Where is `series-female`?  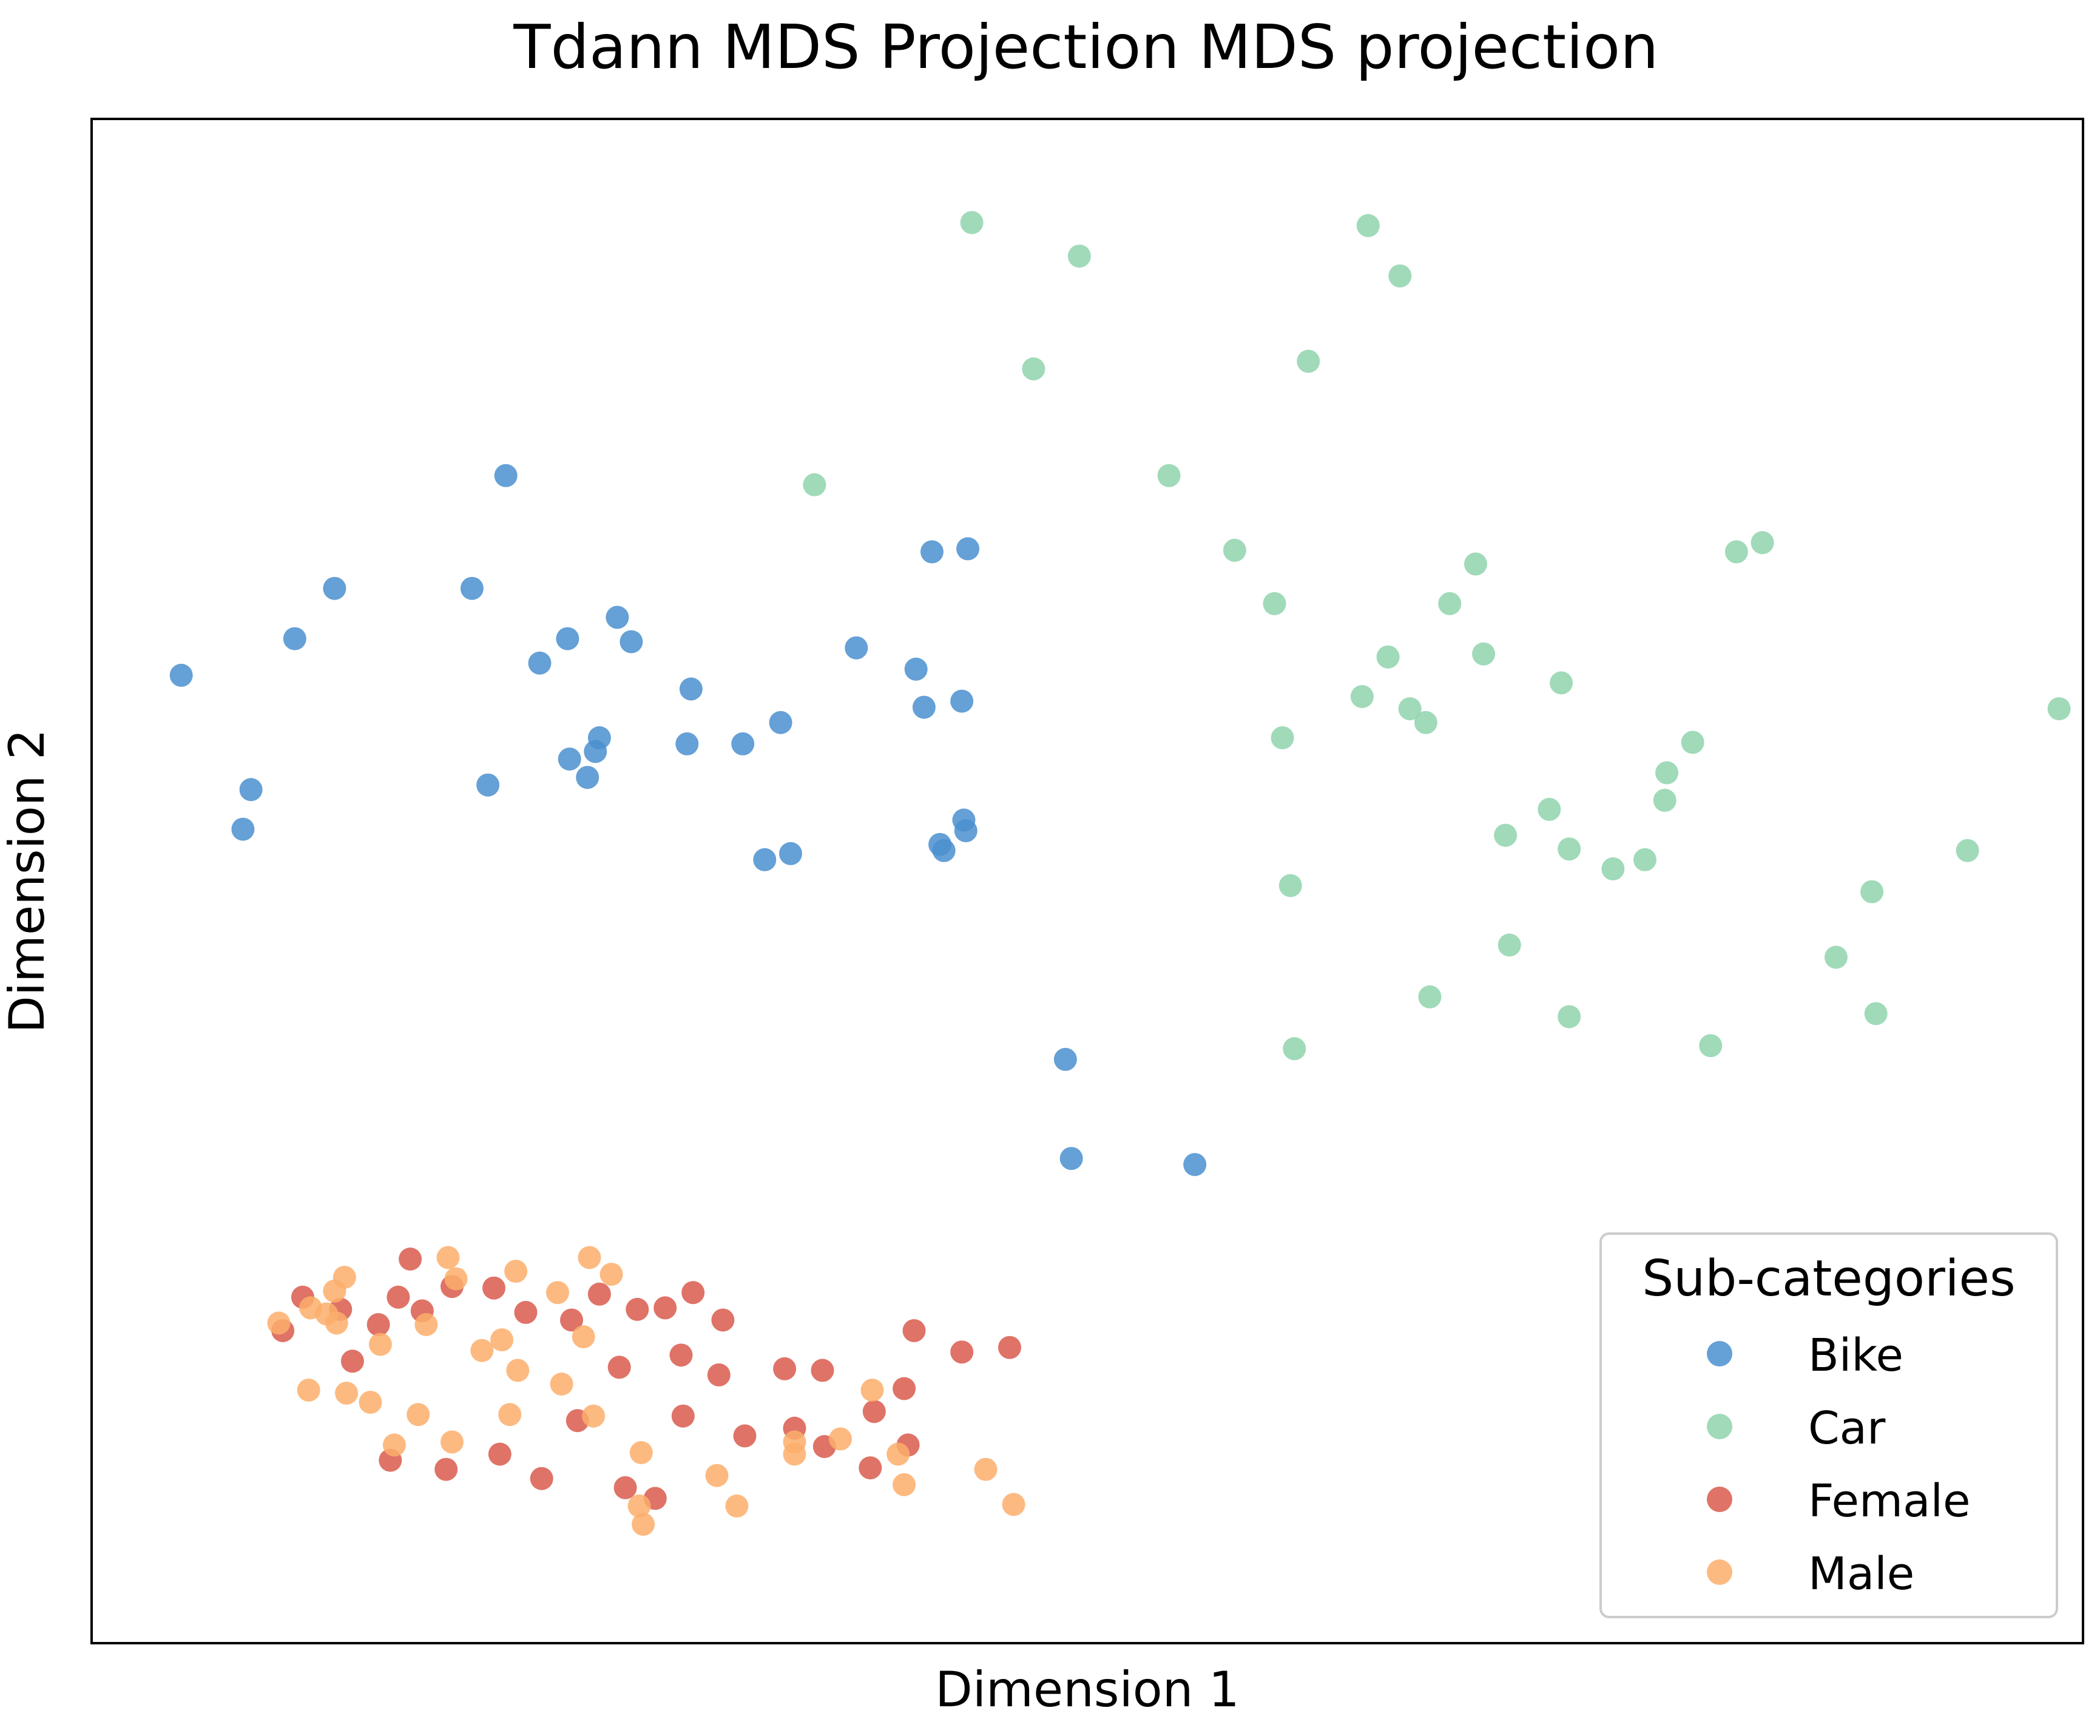
series-female is located at coordinates (646, 1379).